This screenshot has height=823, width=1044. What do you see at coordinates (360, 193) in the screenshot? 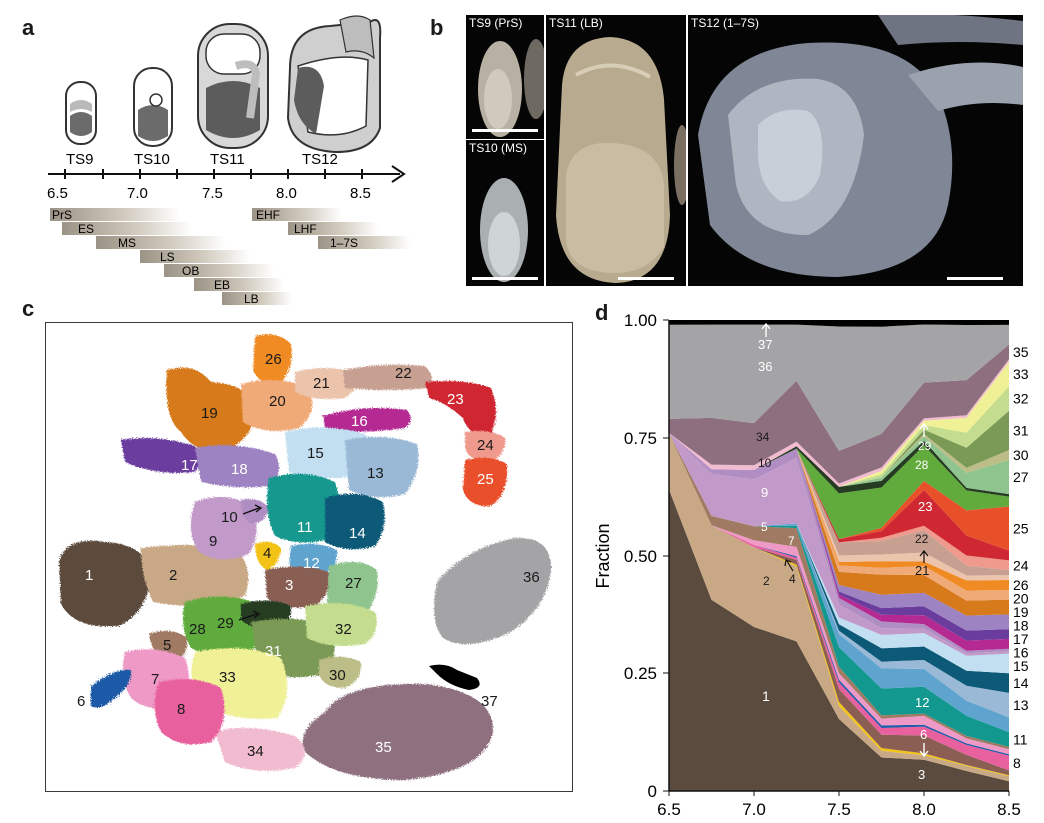
I see `timeline-tick-8-5: 8.5` at bounding box center [360, 193].